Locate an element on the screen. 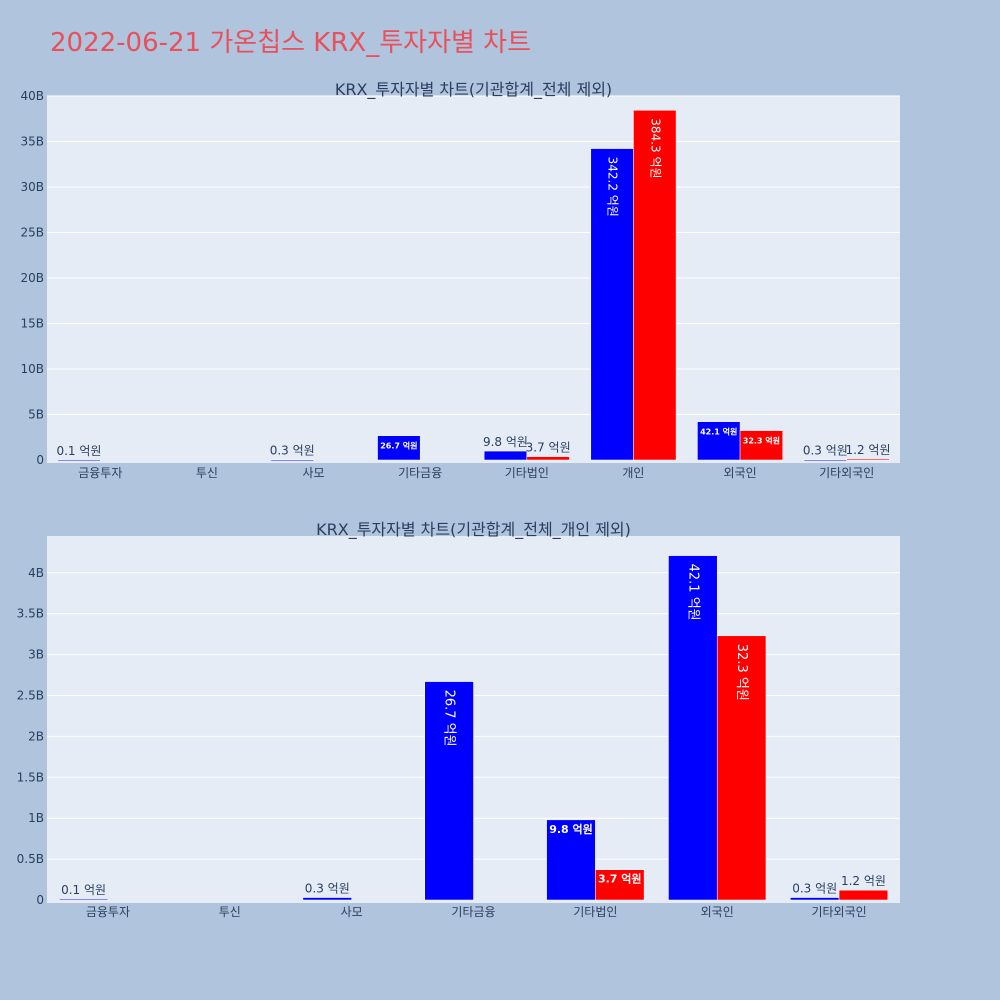 The image size is (1000, 1000). y-tick-label: 5B is located at coordinates (36, 415).